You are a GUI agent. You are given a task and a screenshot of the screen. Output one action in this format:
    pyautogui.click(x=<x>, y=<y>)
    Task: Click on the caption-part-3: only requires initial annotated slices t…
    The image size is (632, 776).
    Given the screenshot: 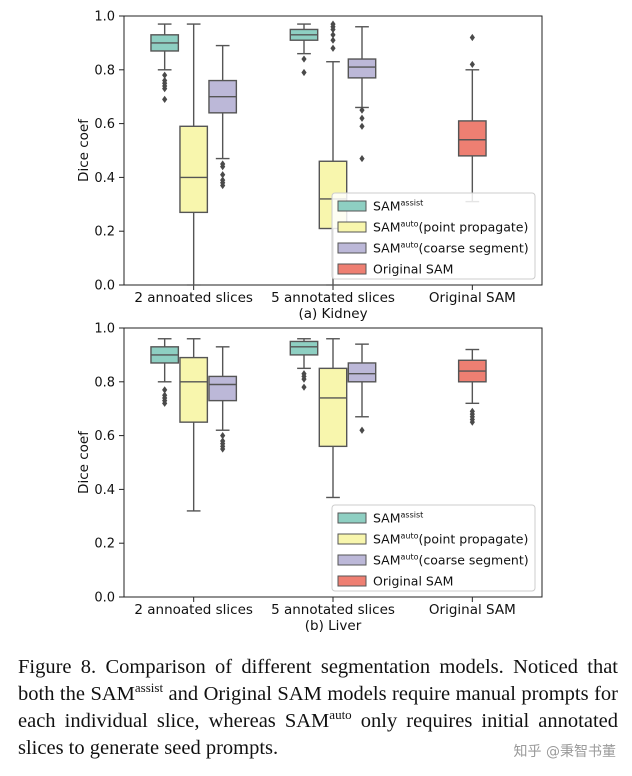 What is the action you would take?
    pyautogui.click(x=318, y=734)
    